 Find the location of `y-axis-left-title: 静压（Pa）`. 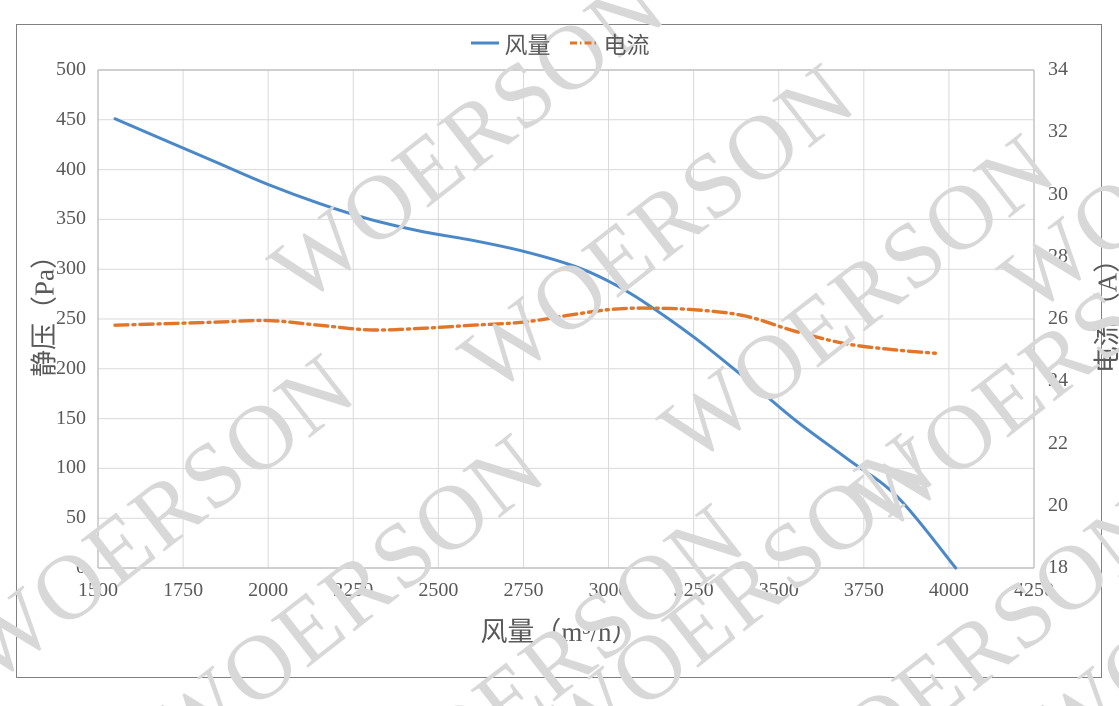

y-axis-left-title: 静压（Pa） is located at coordinates (44, 309).